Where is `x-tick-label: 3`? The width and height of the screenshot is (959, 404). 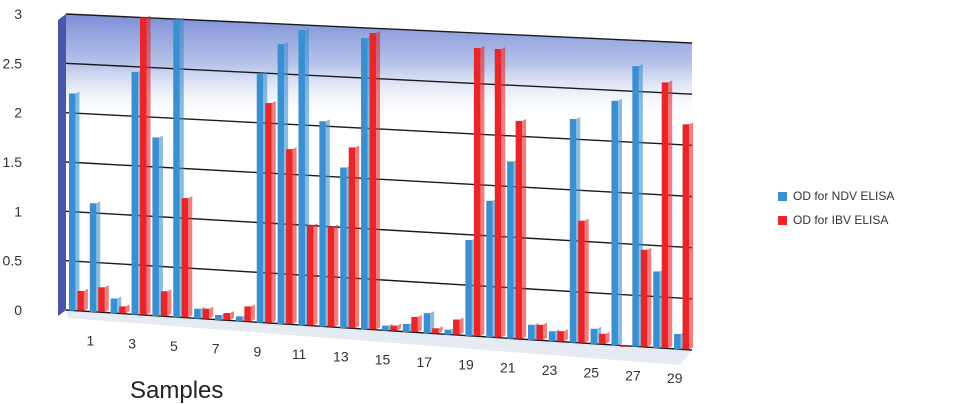
x-tick-label: 3 is located at coordinates (132, 343).